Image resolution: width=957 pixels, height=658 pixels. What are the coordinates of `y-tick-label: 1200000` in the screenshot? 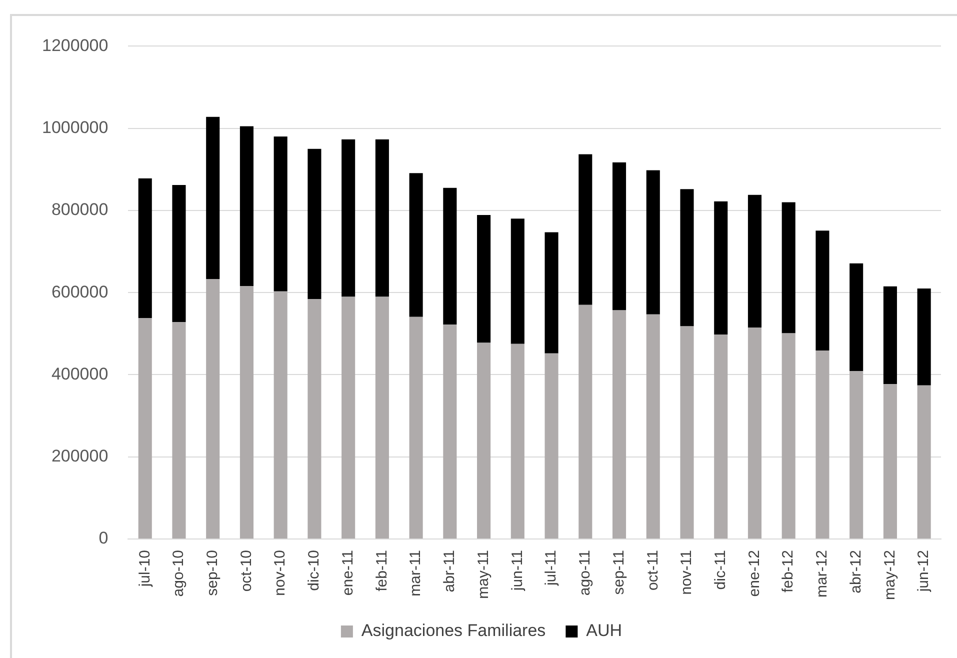 It's located at (75, 45).